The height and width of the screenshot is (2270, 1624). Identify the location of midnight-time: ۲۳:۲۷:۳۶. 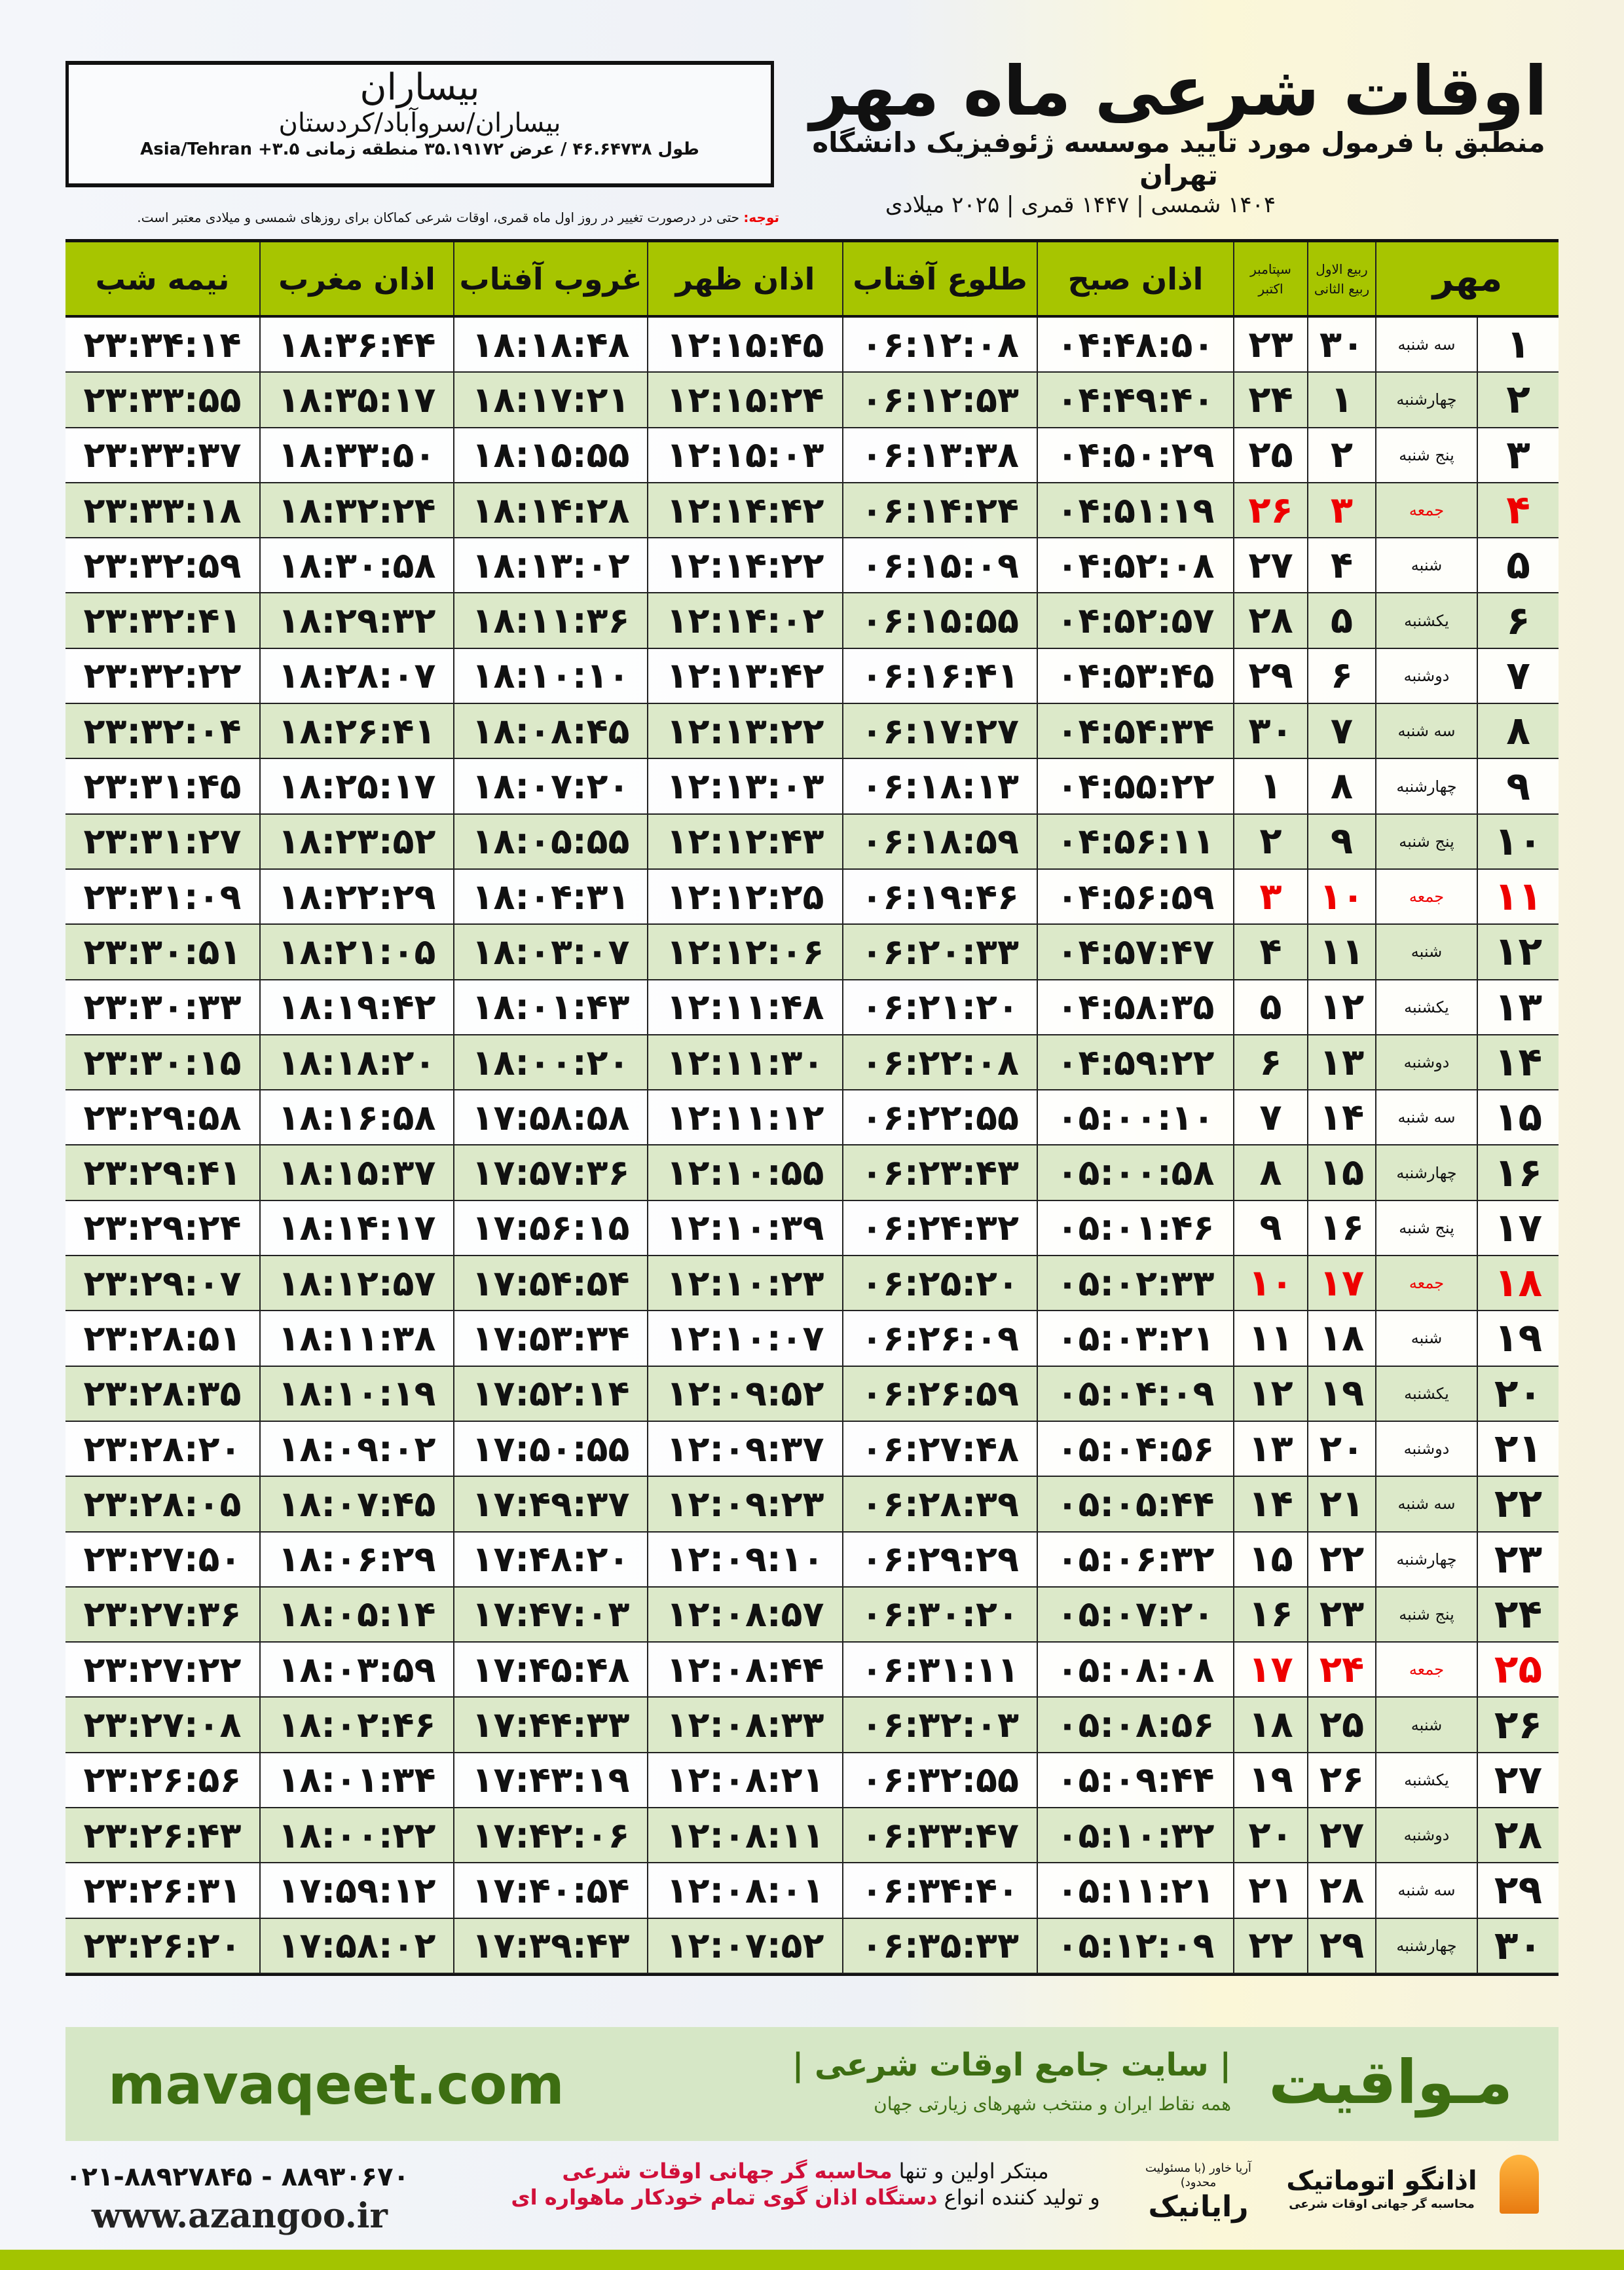
(162, 1614).